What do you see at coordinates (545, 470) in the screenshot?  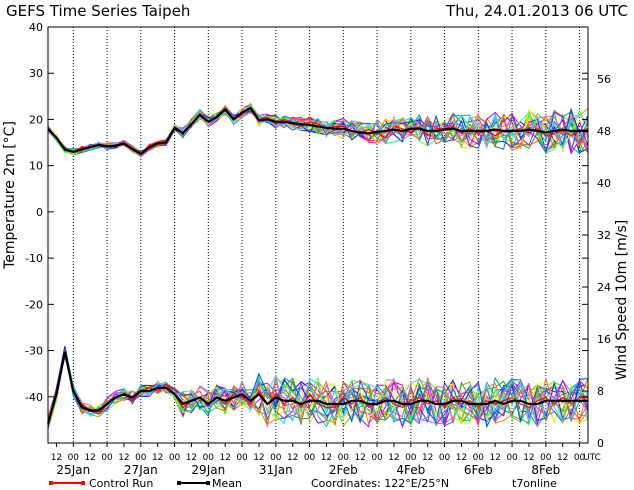 I see `date-label: 8Feb` at bounding box center [545, 470].